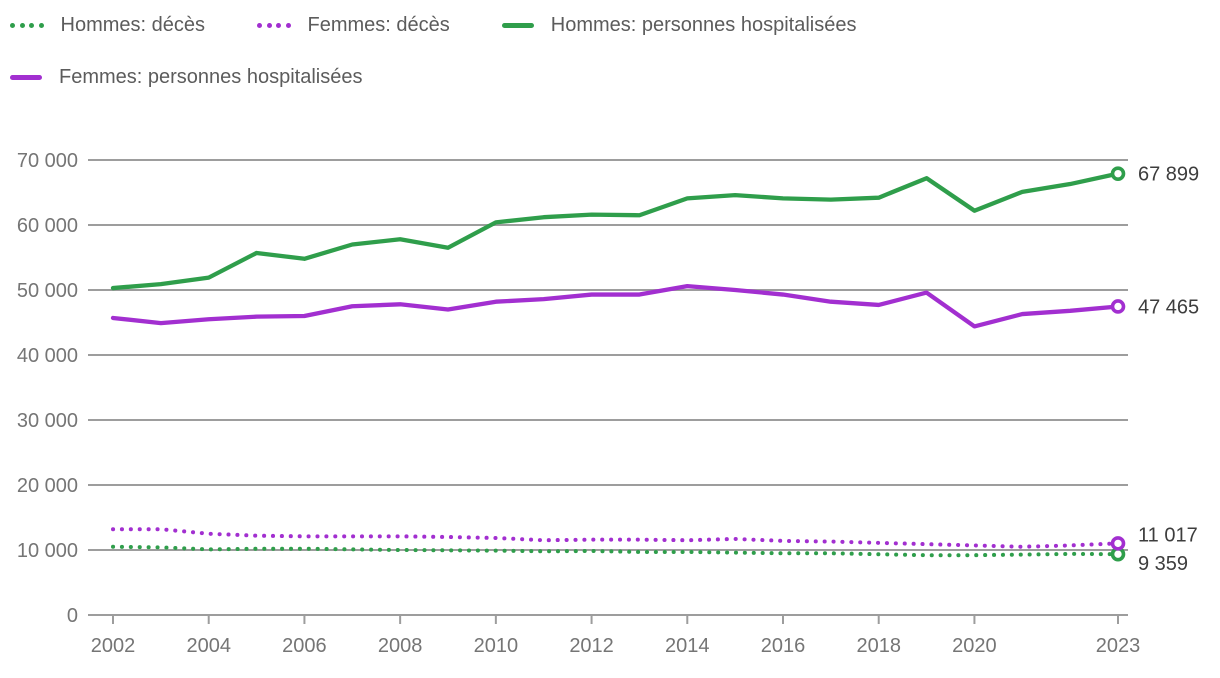  I want to click on y-axis-tick-label: 70 000, so click(47, 161).